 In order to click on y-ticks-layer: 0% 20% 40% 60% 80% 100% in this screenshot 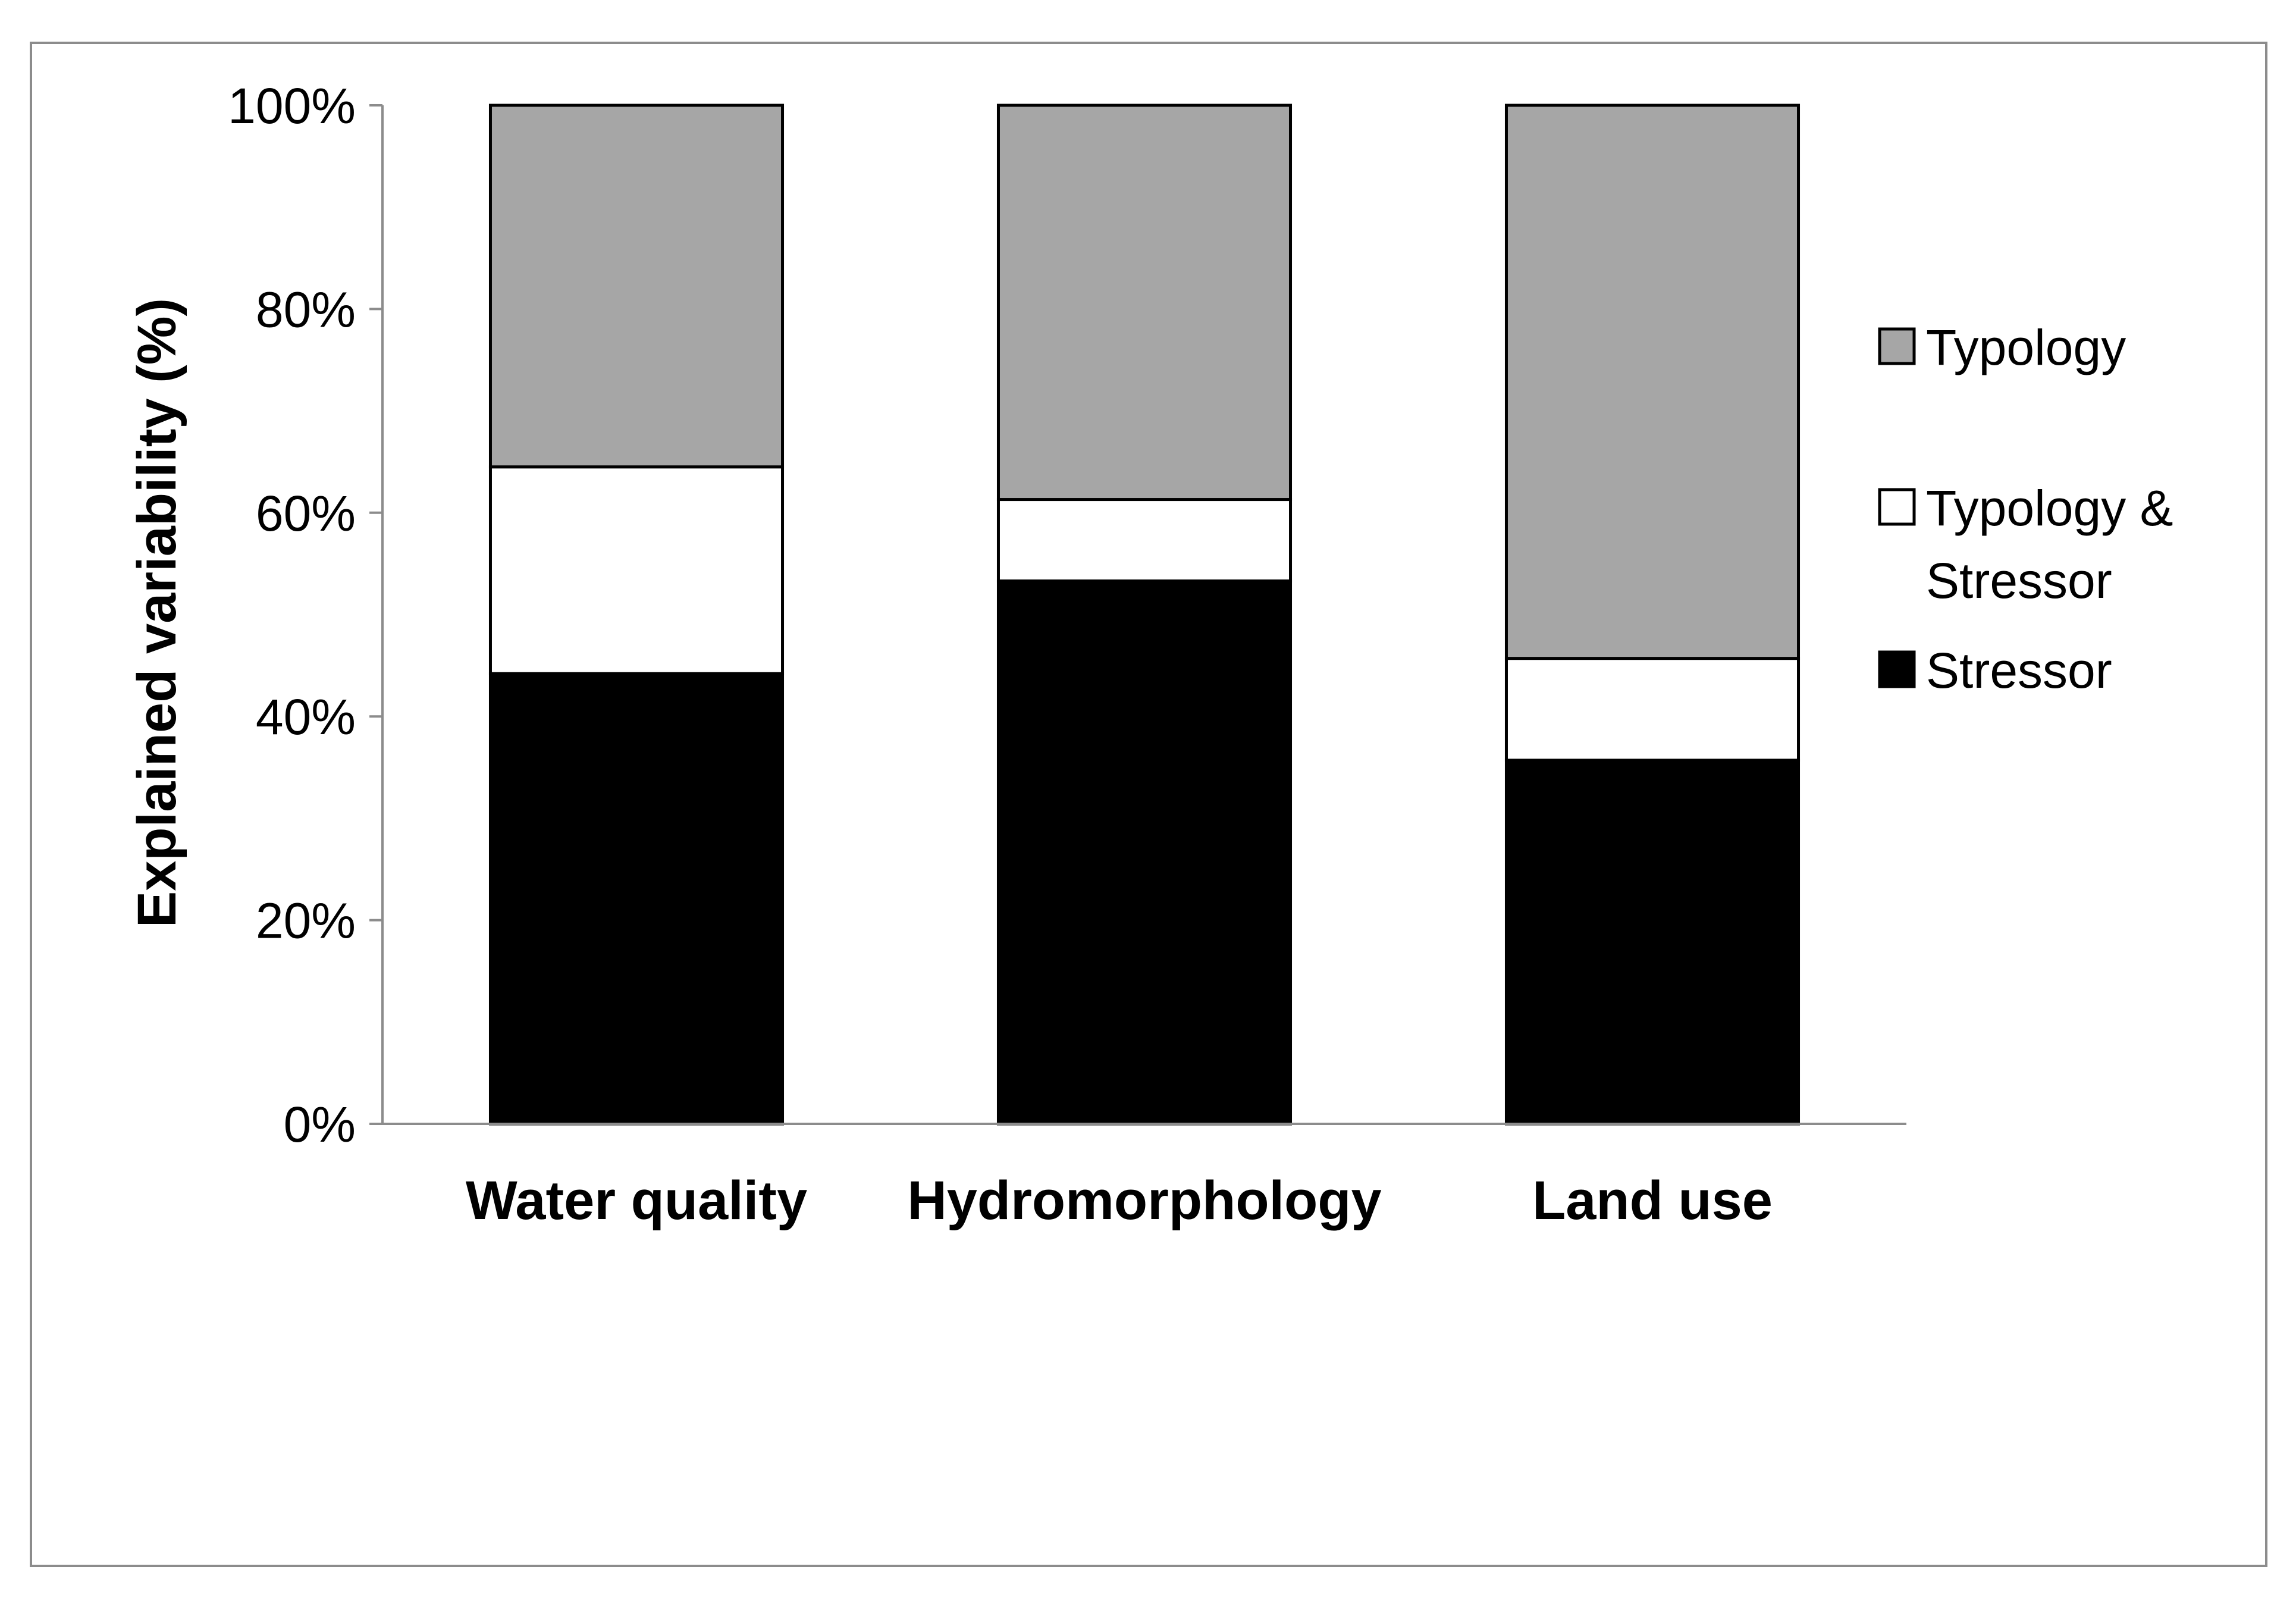, I will do `click(305, 615)`.